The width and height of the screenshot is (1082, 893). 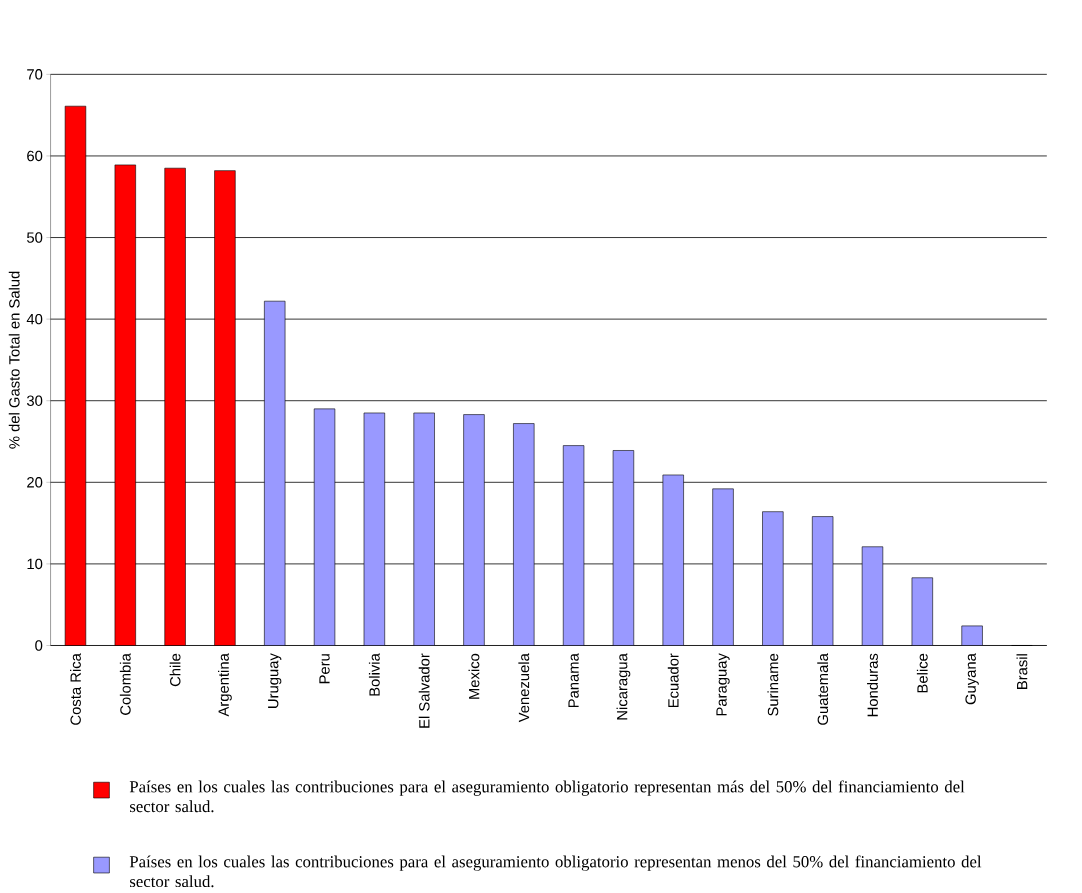 What do you see at coordinates (175, 670) in the screenshot?
I see `x-tick-label: Chile` at bounding box center [175, 670].